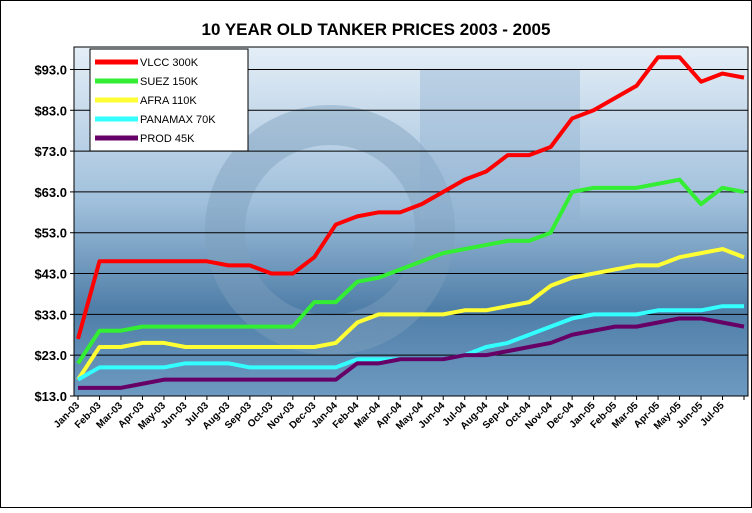 This screenshot has width=752, height=513. Describe the element at coordinates (169, 63) in the screenshot. I see `legend-label: VLCC 300K` at that location.